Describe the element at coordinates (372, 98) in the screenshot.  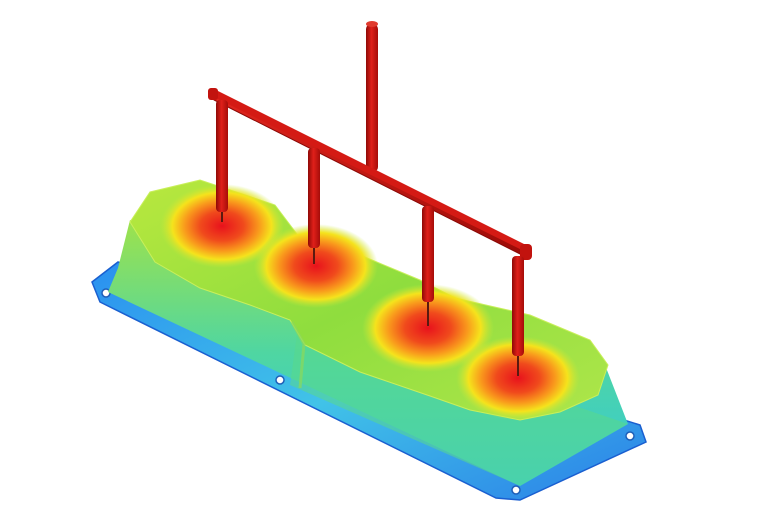
I see `sprue` at that location.